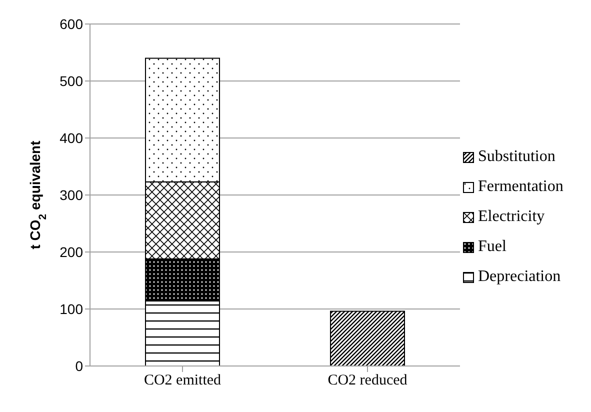 The height and width of the screenshot is (412, 591). I want to click on x-tick-label: CO2 emitted, so click(183, 380).